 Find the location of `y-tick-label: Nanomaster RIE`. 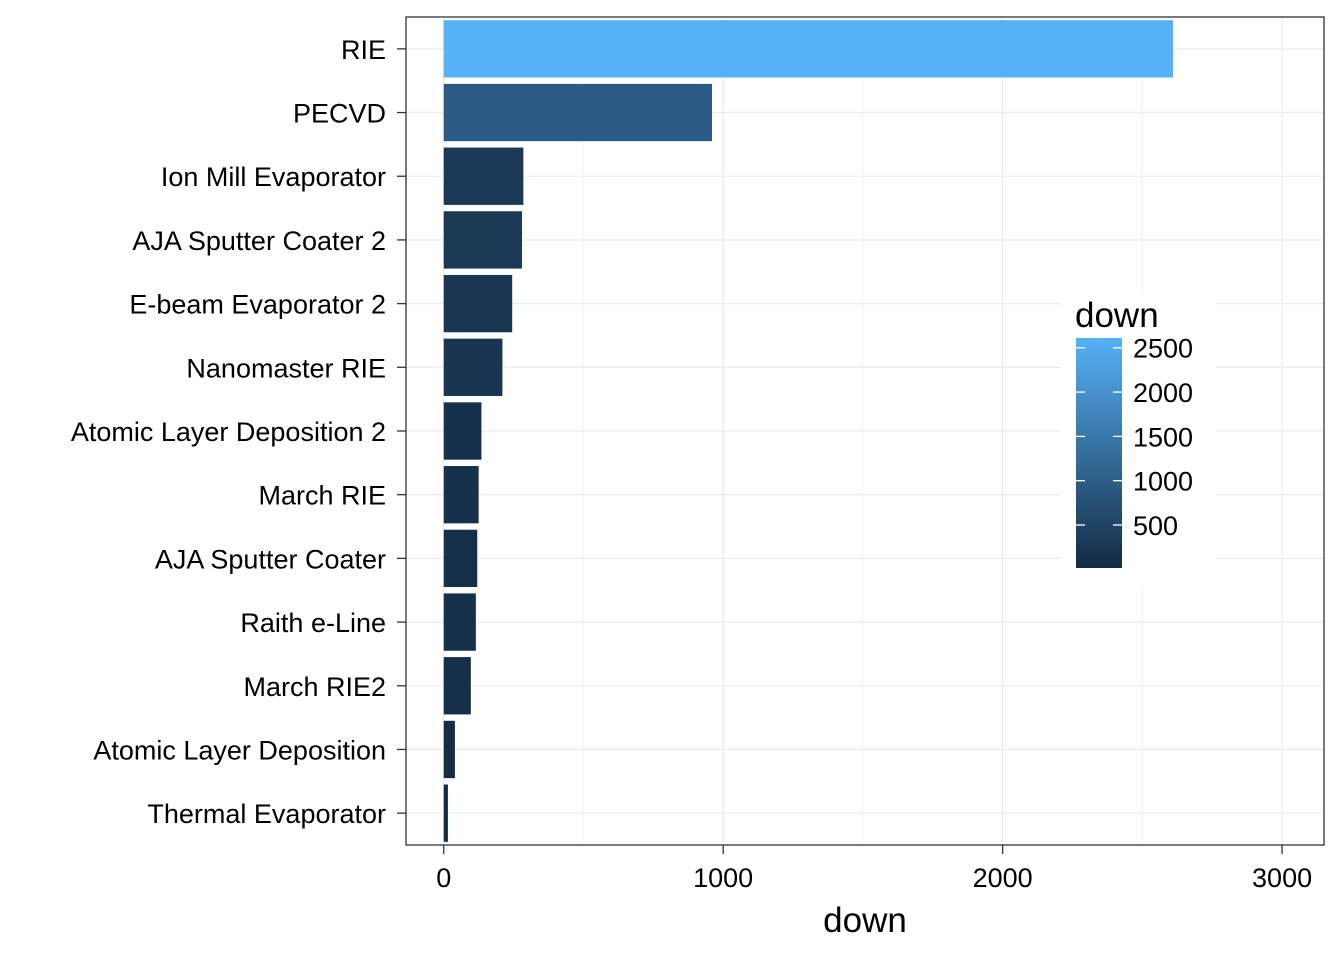

y-tick-label: Nanomaster RIE is located at coordinates (286, 368).